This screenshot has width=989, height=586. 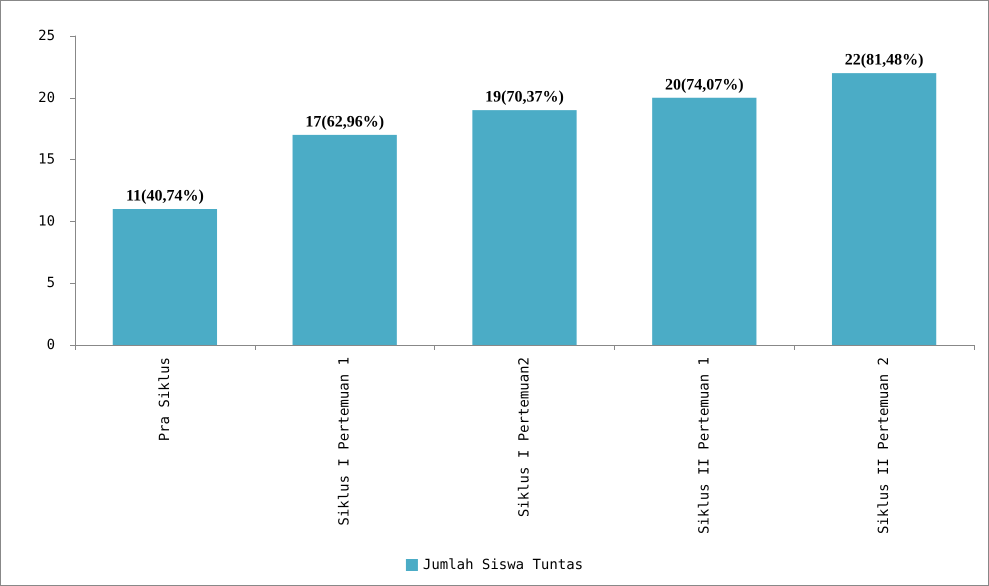 What do you see at coordinates (46, 221) in the screenshot?
I see `y-tick-label: 10` at bounding box center [46, 221].